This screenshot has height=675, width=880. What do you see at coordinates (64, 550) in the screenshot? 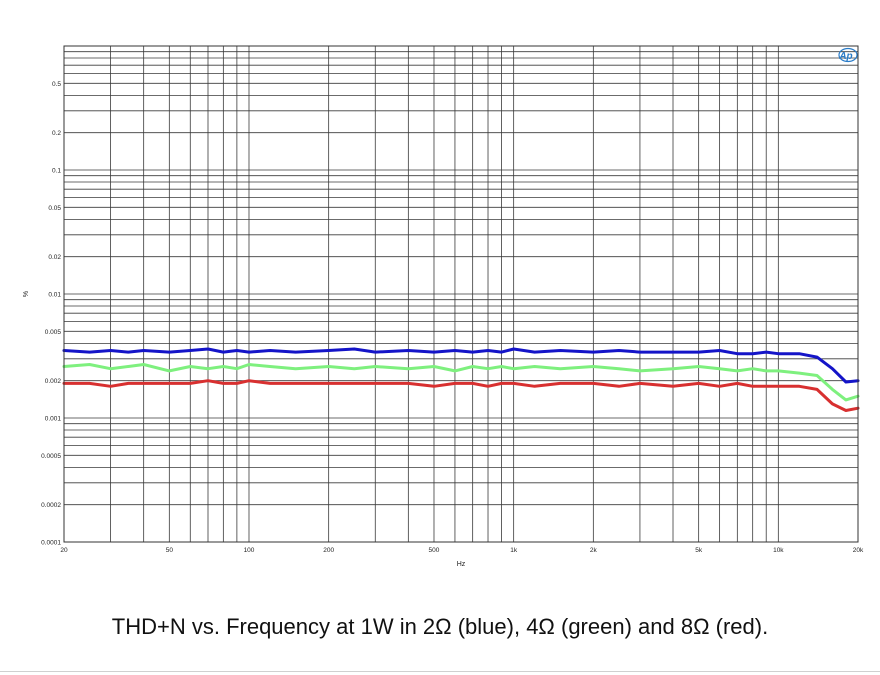
I see `x-tick-label: 20` at bounding box center [64, 550].